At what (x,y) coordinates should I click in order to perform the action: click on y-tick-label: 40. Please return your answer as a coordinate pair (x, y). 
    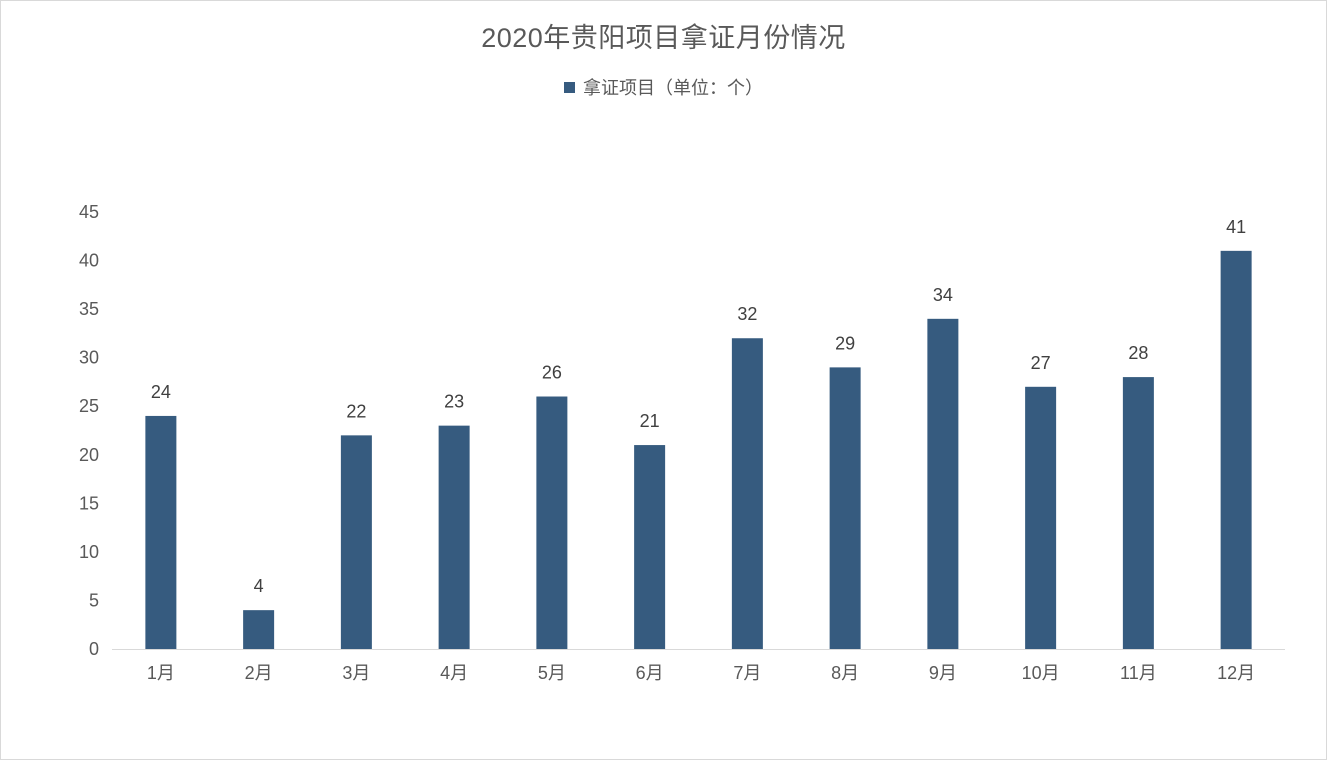
    Looking at the image, I should click on (89, 261).